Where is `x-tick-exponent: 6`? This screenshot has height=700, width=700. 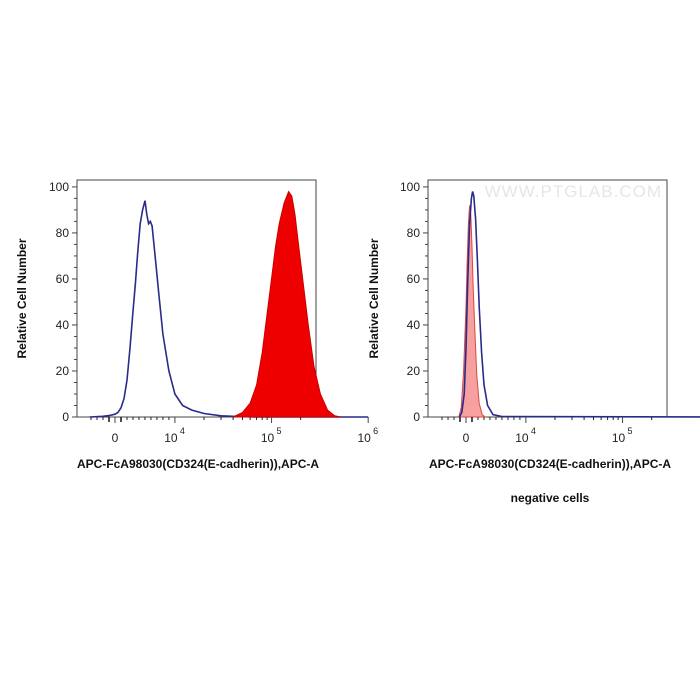 x-tick-exponent: 6 is located at coordinates (375, 431).